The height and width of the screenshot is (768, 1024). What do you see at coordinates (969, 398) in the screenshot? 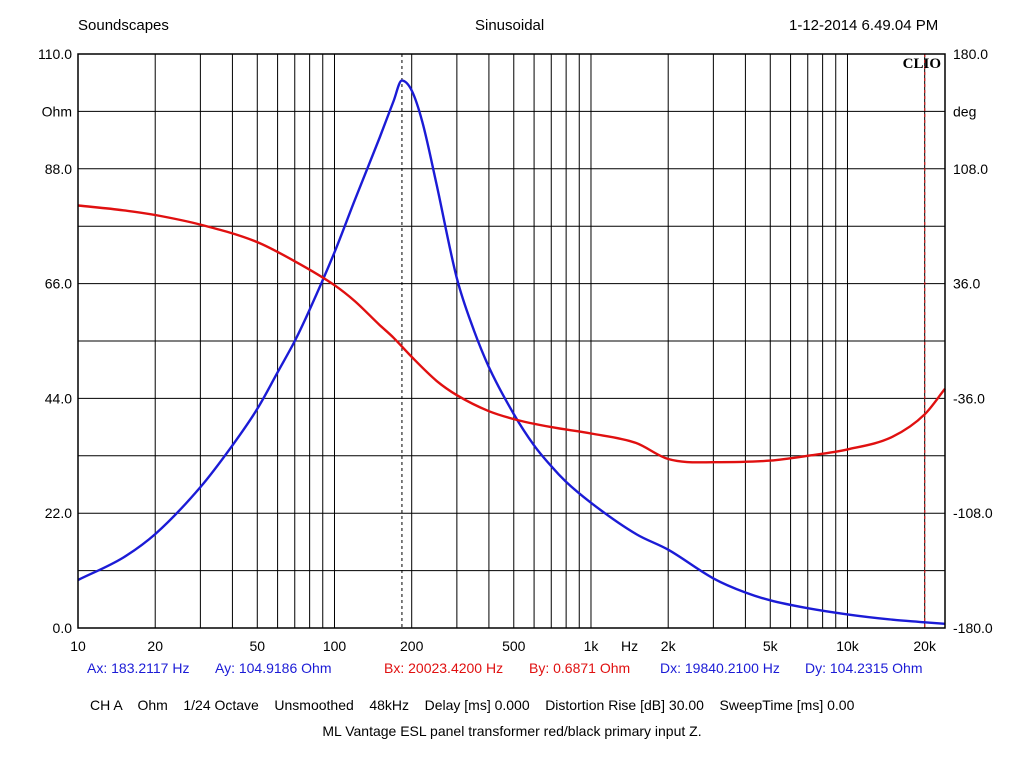
I see `right-tick-label: -36.0` at bounding box center [969, 398].